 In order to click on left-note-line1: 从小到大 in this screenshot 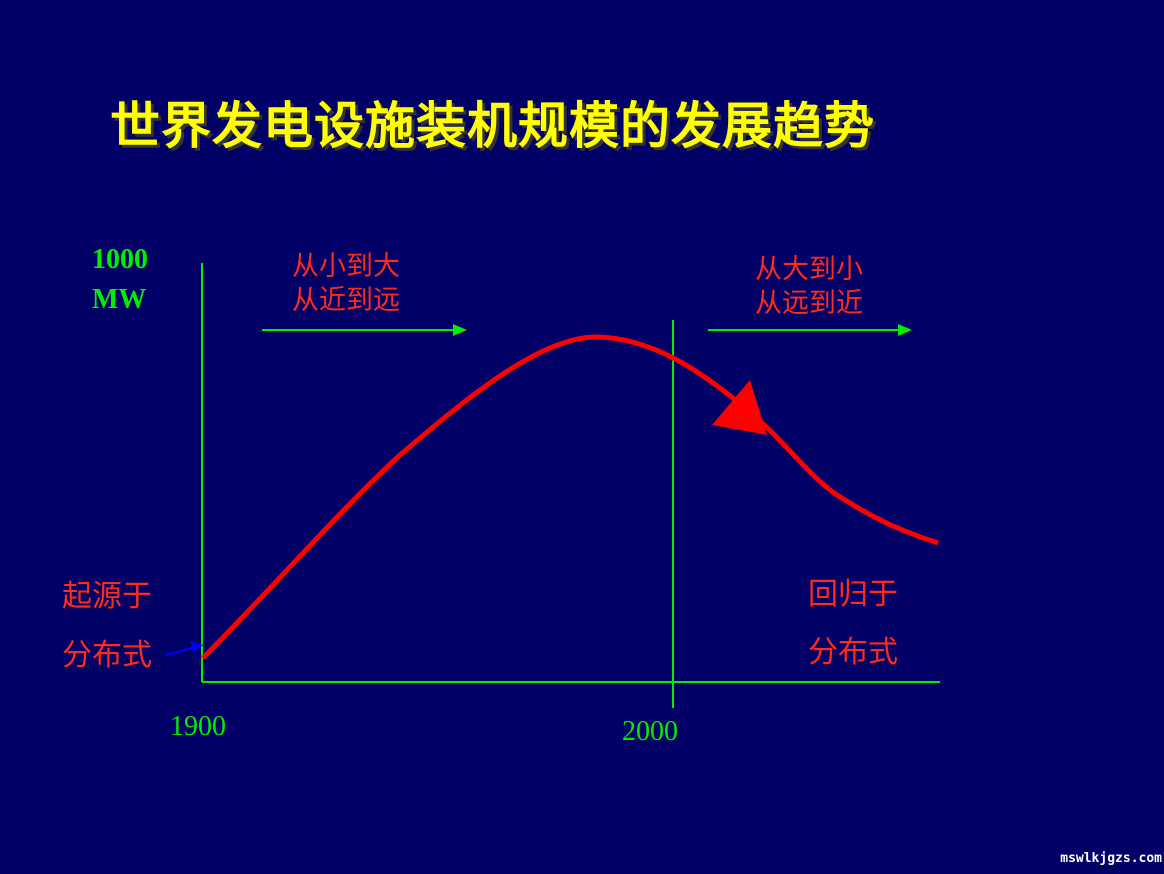, I will do `click(346, 266)`.